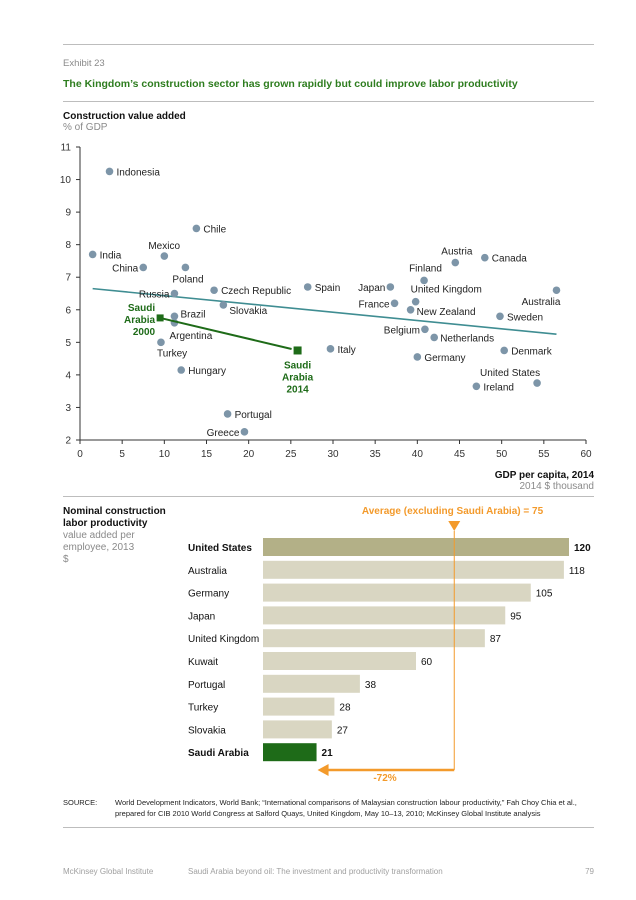  Describe the element at coordinates (207, 730) in the screenshot. I see `bar-category-label: Slovakia` at that location.